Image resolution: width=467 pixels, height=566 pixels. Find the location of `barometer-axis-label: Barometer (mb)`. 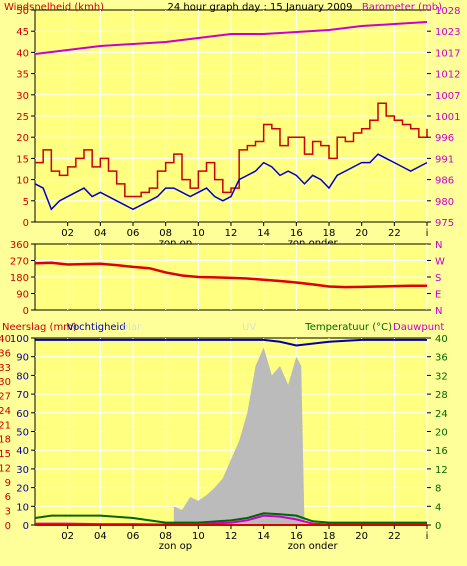

barometer-axis-label: Barometer (mb) is located at coordinates (402, 7).